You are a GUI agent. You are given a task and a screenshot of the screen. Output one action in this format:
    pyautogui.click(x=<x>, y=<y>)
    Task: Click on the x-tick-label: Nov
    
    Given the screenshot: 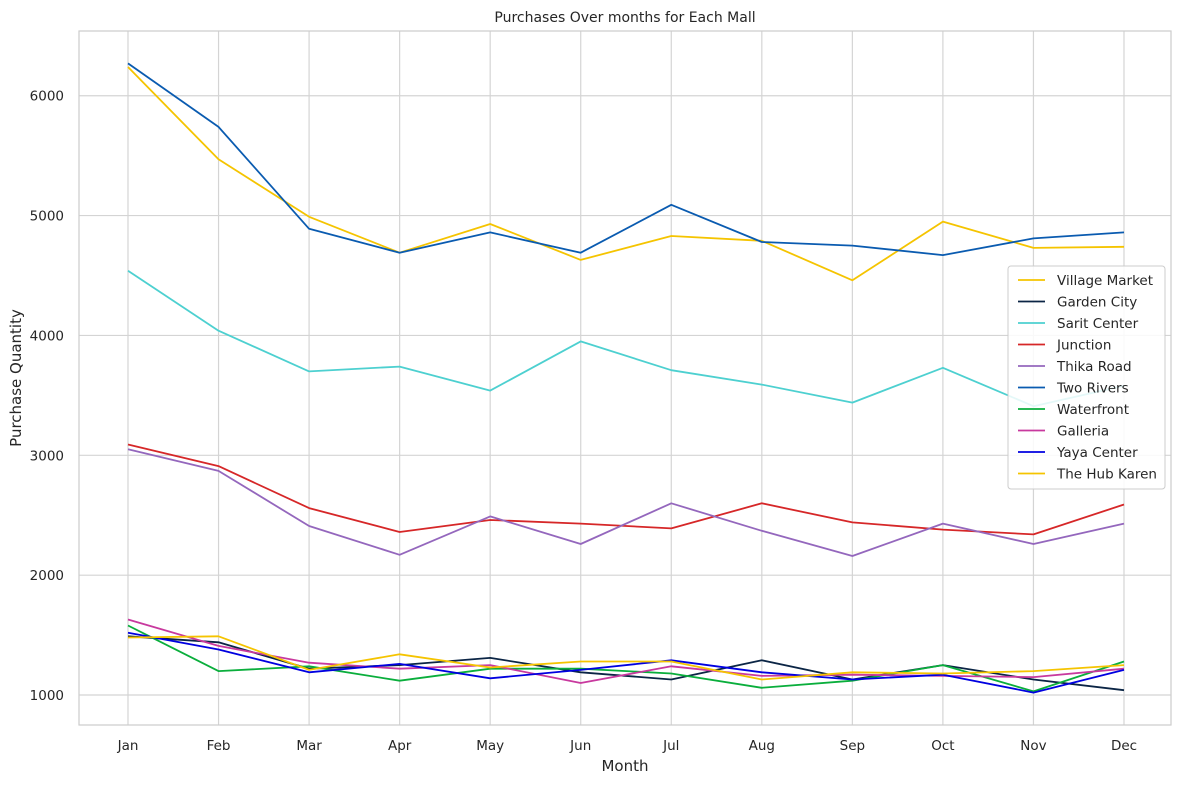 What is the action you would take?
    pyautogui.click(x=1033, y=746)
    